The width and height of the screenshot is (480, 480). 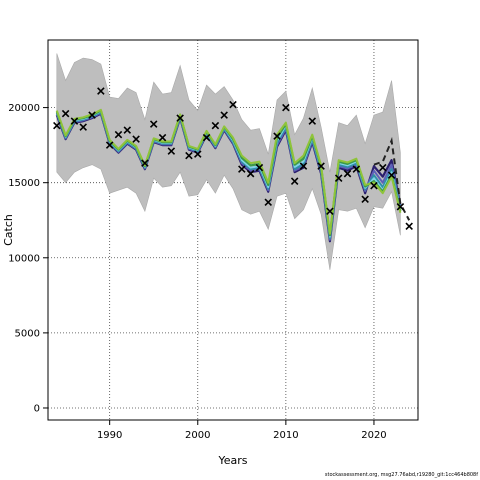 What do you see at coordinates (400, 206) in the screenshot?
I see `observed-point-2023` at bounding box center [400, 206].